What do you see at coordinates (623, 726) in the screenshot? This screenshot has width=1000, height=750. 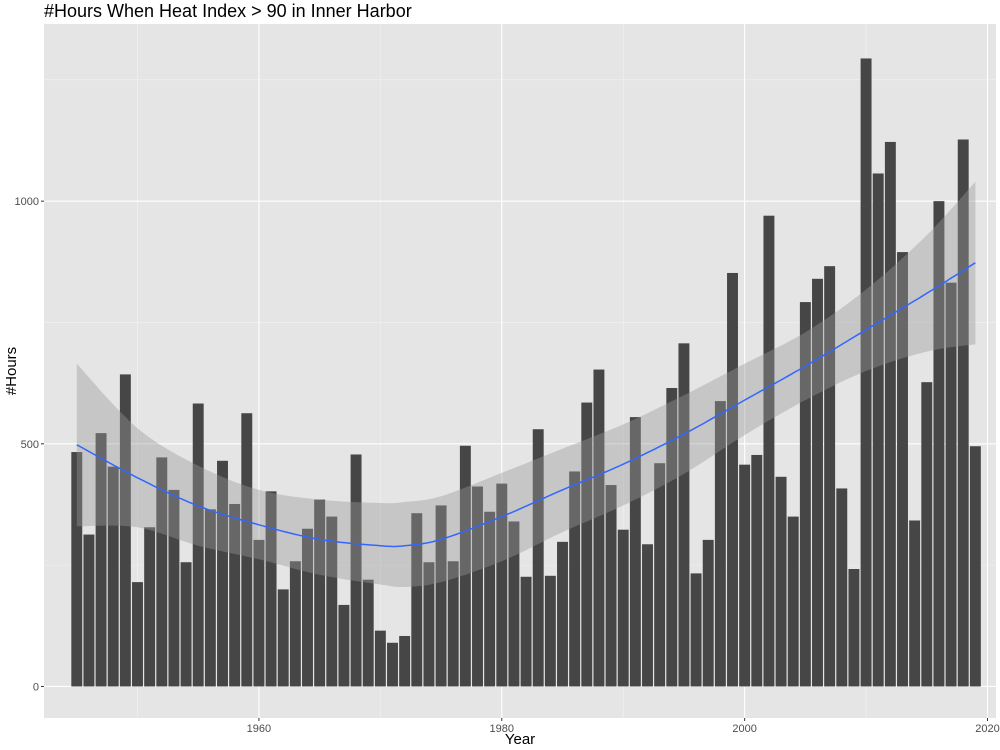 I see `x-axis: 1960 1980 2000 2020` at bounding box center [623, 726].